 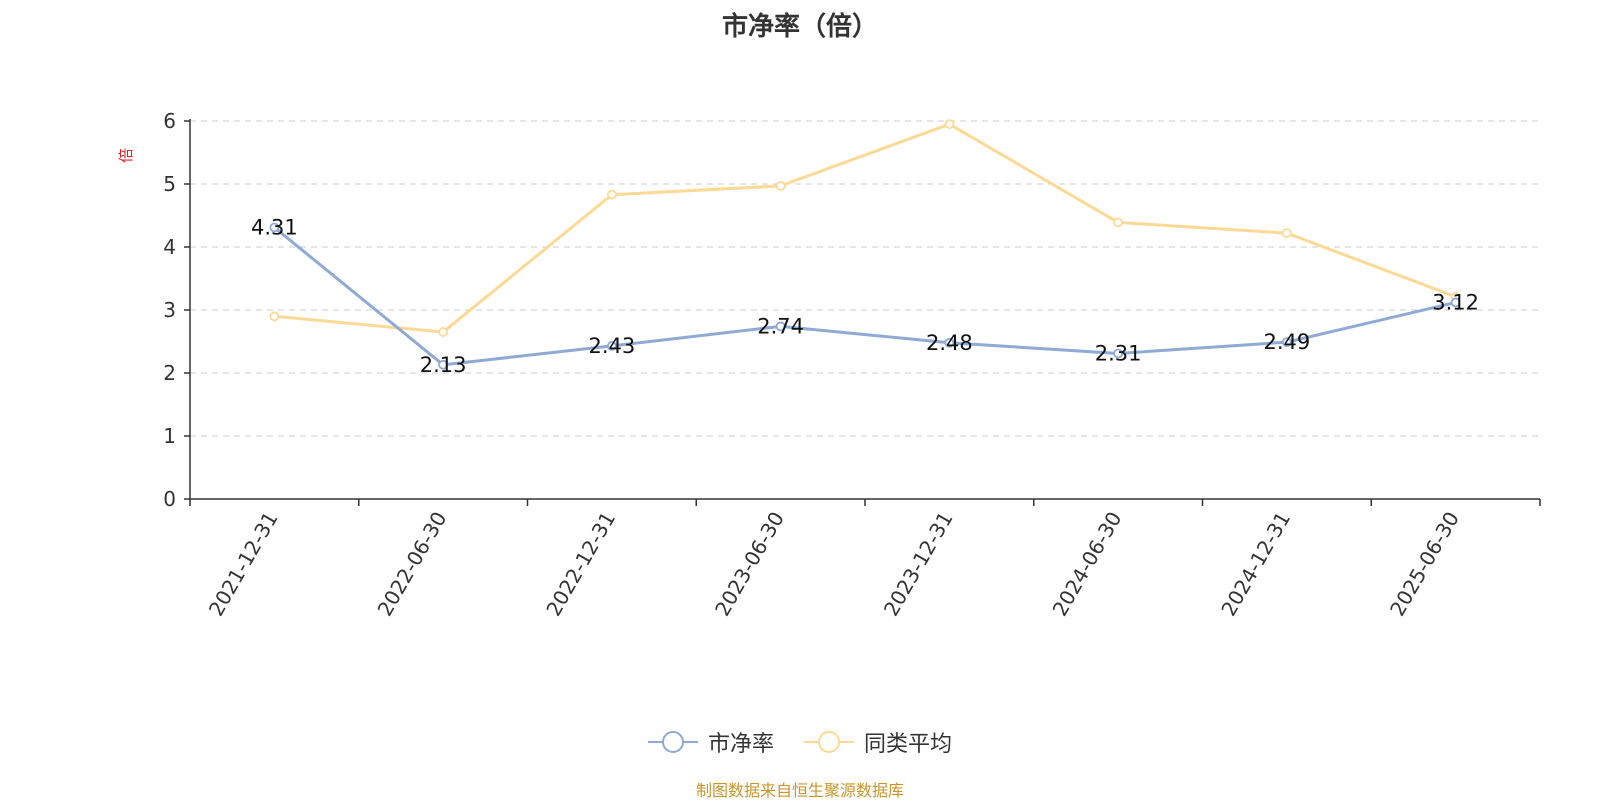 What do you see at coordinates (740, 744) in the screenshot?
I see `legend-label: 市净率` at bounding box center [740, 744].